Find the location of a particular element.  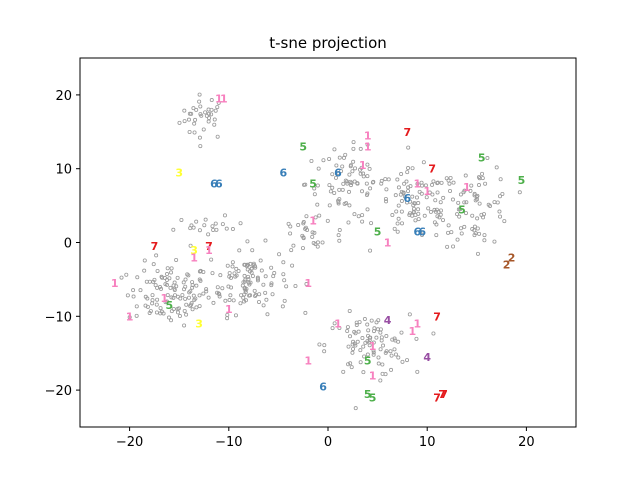

x-tick-label: 10 is located at coordinates (427, 442).